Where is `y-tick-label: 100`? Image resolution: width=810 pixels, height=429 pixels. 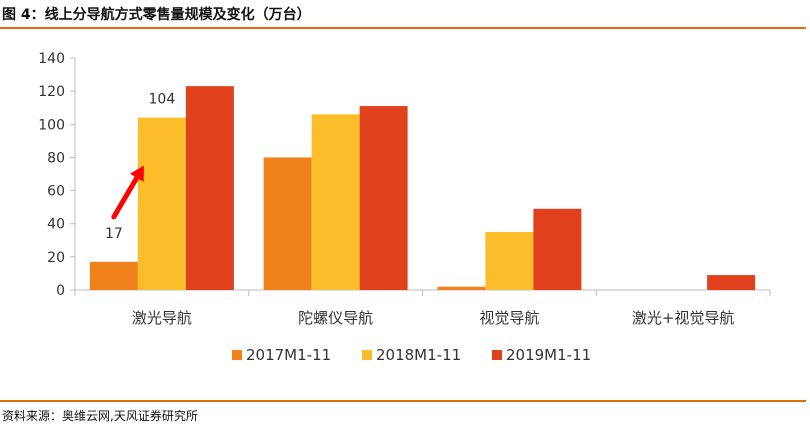
y-tick-label: 100 is located at coordinates (51, 125).